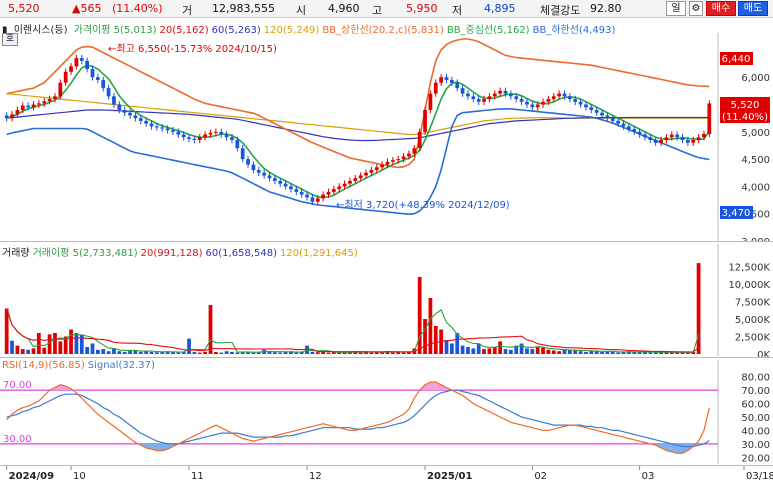 This screenshot has width=773, height=482. I want to click on buy-button: 매수, so click(721, 8).